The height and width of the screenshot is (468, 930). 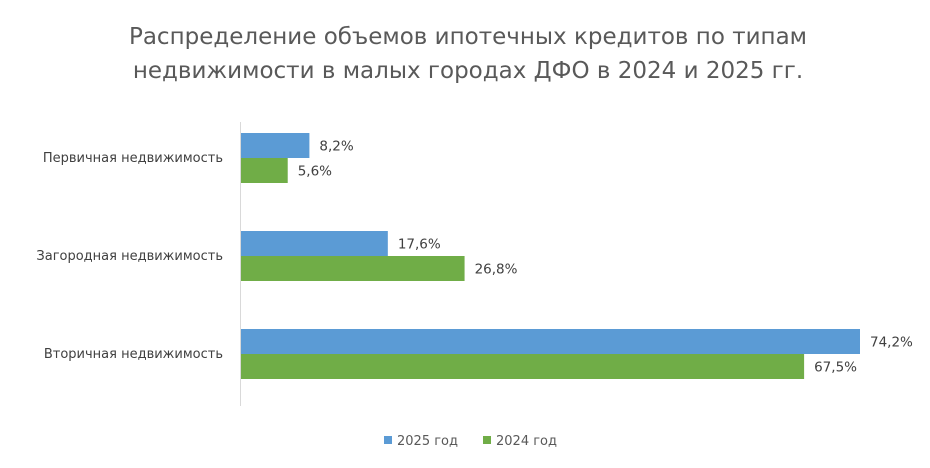 What do you see at coordinates (891, 343) in the screenshot?
I see `data-label: 74,2%` at bounding box center [891, 343].